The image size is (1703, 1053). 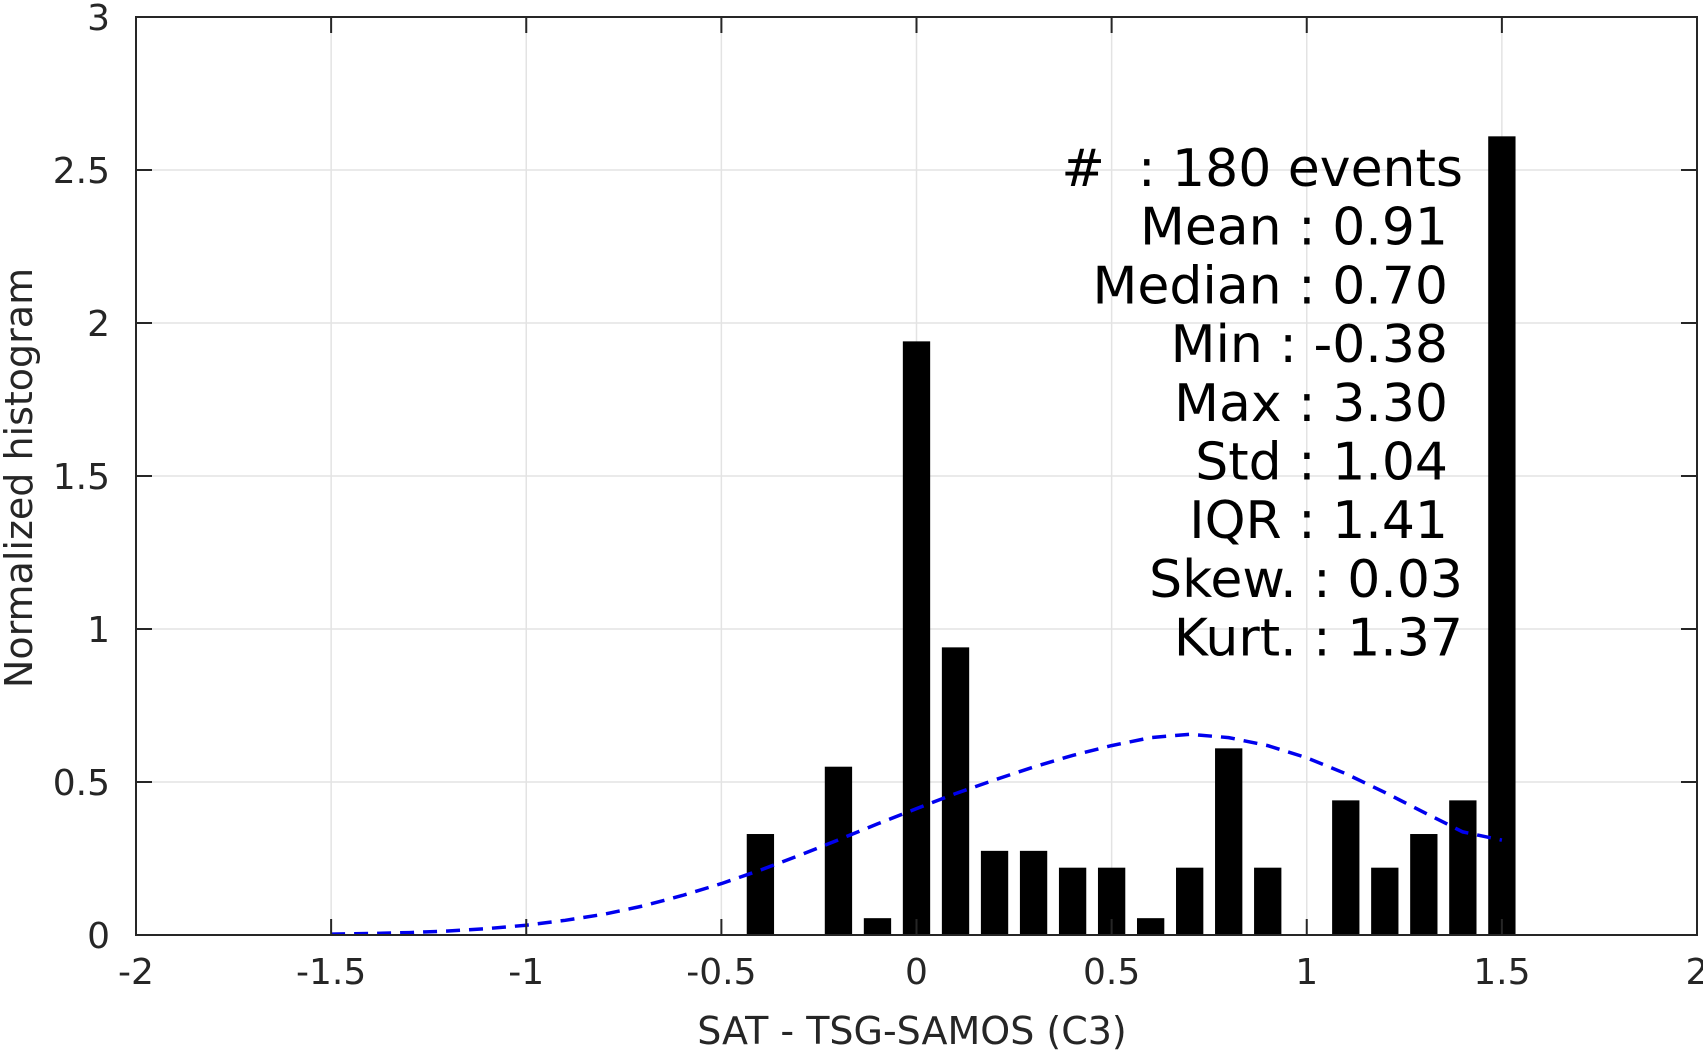 I want to click on x-tick-label: 0.5, so click(x=1111, y=972).